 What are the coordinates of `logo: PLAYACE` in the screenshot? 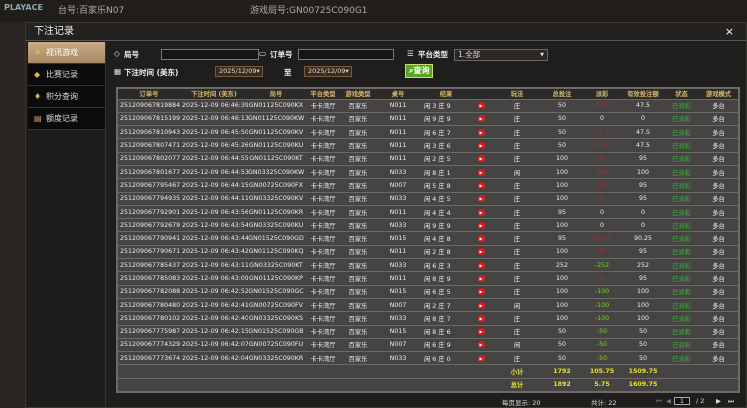 It's located at (23, 7).